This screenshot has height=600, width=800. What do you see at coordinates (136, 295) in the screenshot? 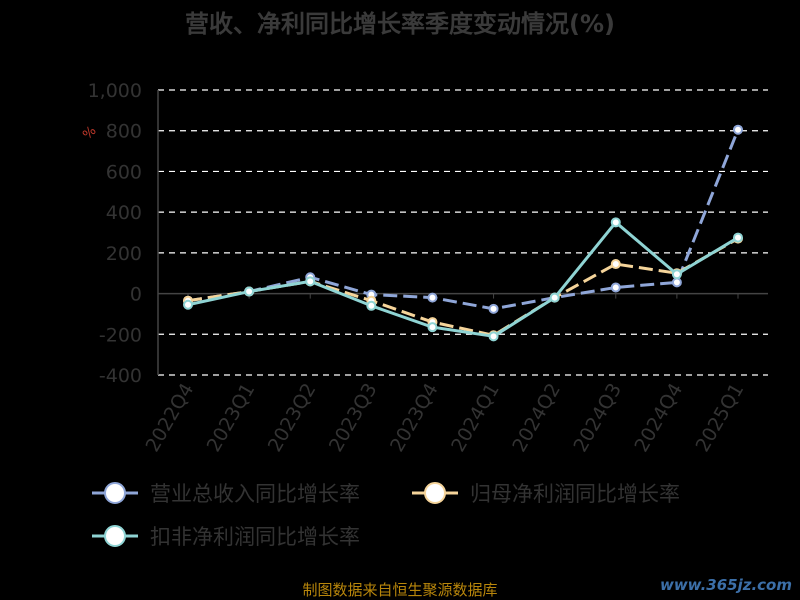
I see `y-tick-label: 0` at bounding box center [136, 295].